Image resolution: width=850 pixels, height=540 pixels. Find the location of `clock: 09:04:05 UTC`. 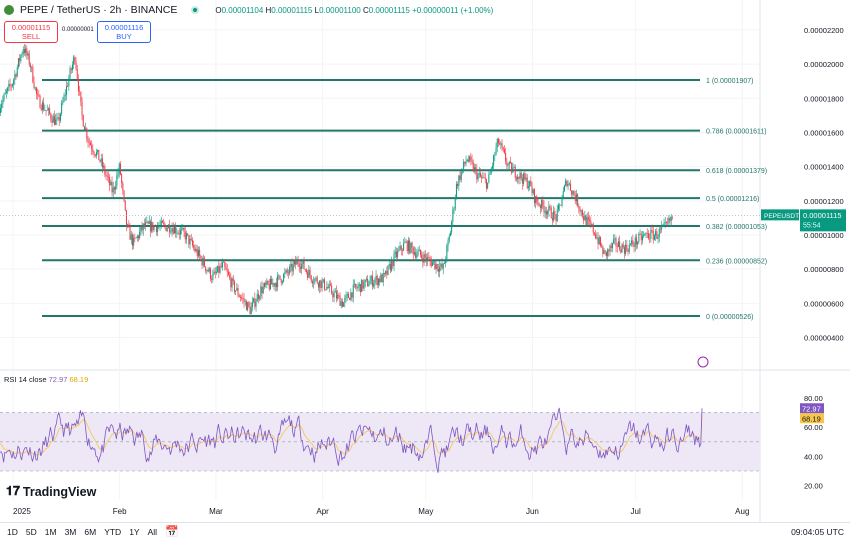

clock: 09:04:05 UTC is located at coordinates (817, 531).